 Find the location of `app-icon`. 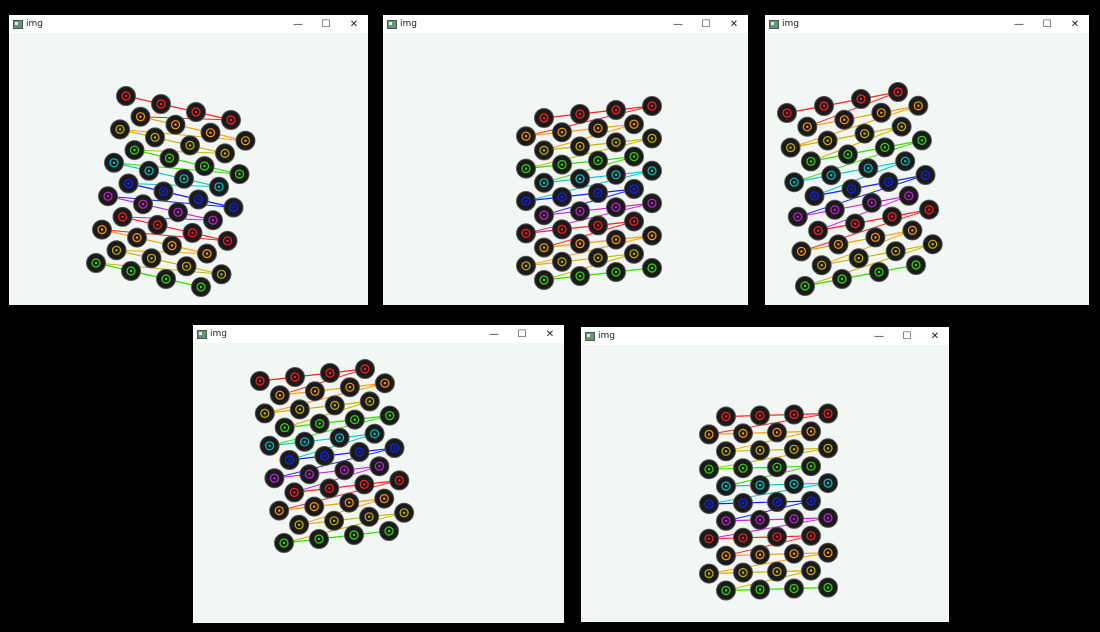

app-icon is located at coordinates (392, 24).